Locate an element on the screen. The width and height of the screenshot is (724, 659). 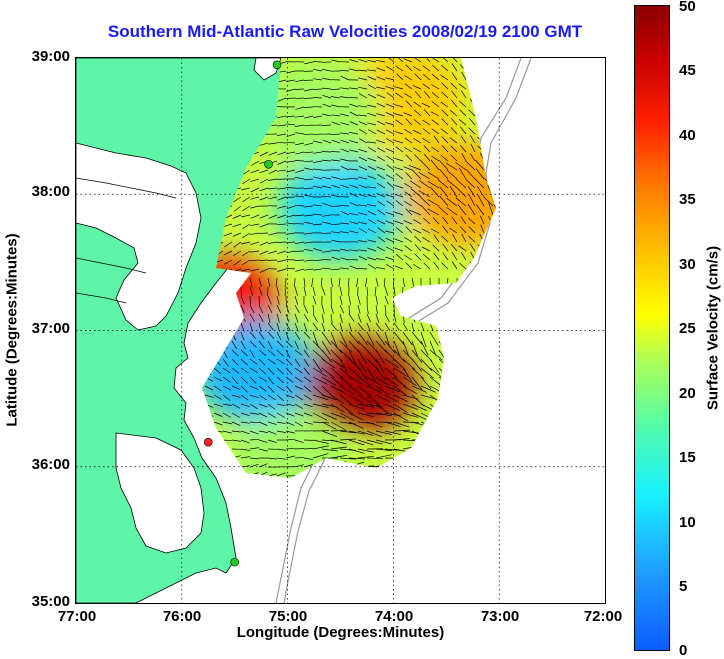
colorbar-tick-label: 15 is located at coordinates (687, 457).